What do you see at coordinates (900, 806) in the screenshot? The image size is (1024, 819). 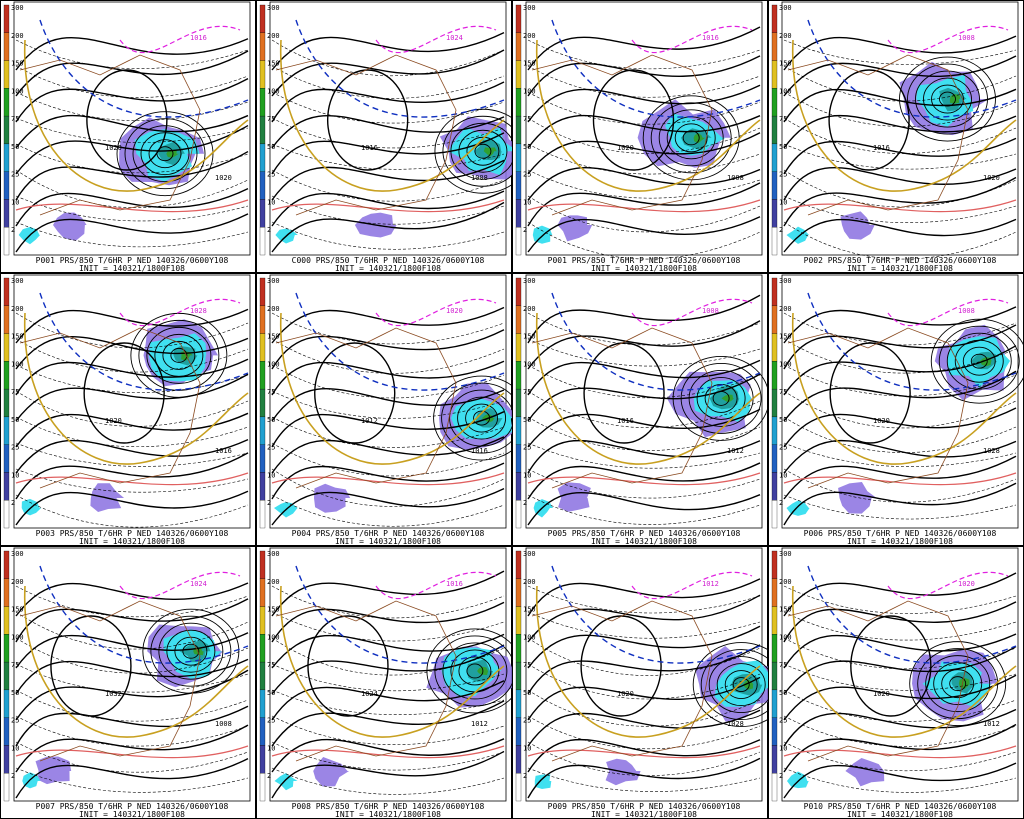 I see `panel-caption: P010 PRS/850 T/6HR P NED 140326/0600Y108` at bounding box center [900, 806].